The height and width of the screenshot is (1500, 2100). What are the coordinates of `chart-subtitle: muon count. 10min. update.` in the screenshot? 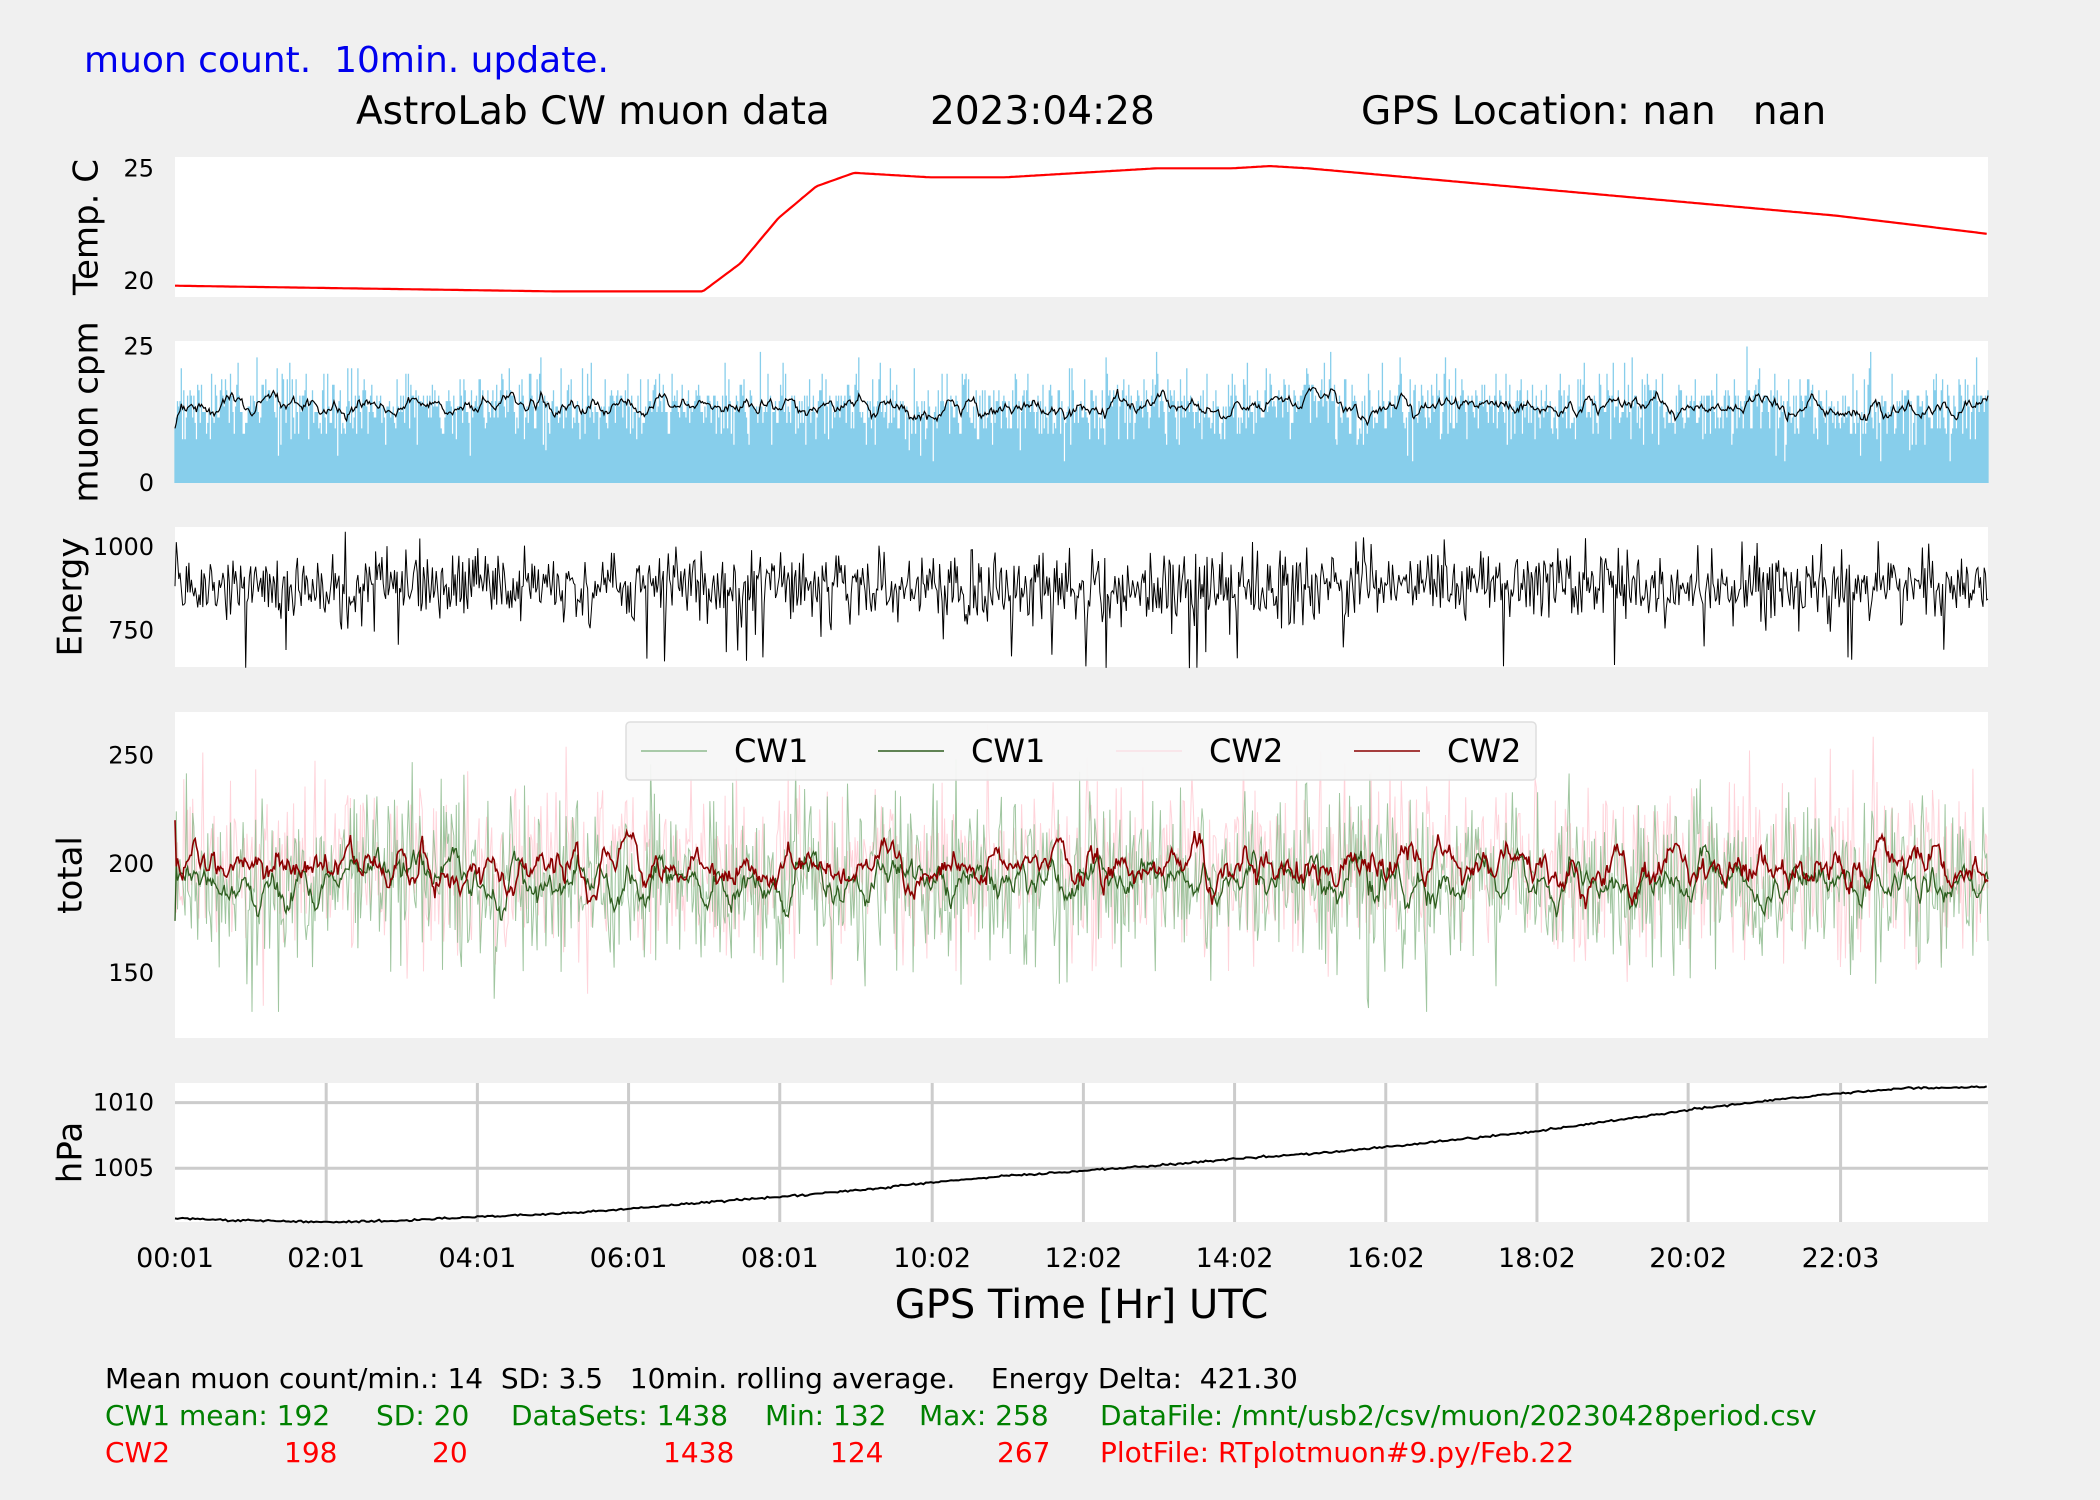 It's located at (346, 60).